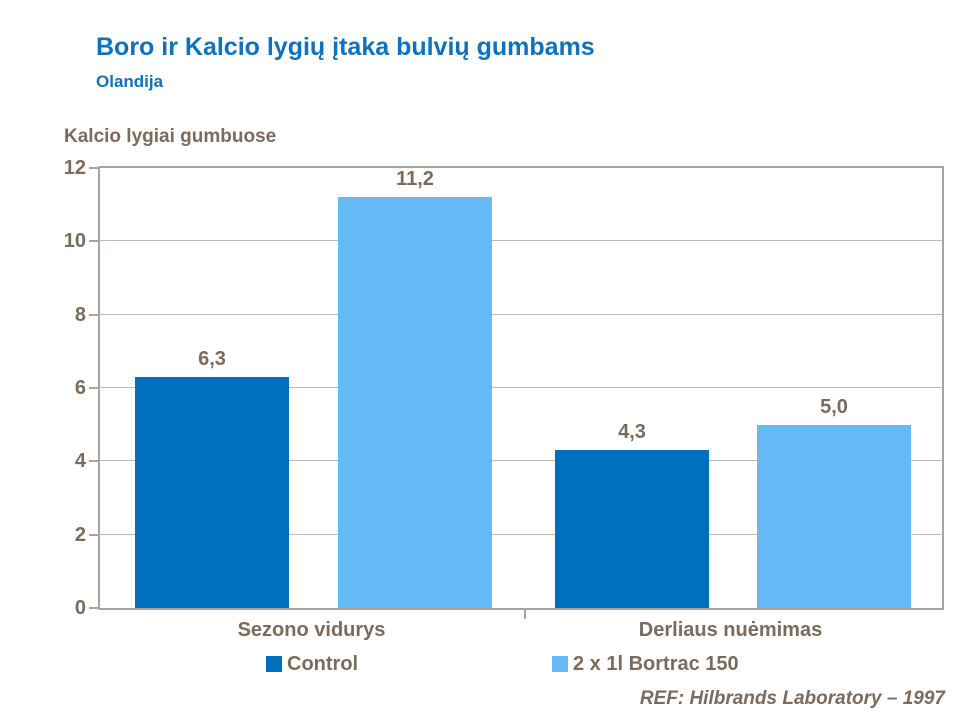 This screenshot has height=720, width=960. I want to click on legend-item-bortrac: 2 x 1l Bortrac 150, so click(645, 664).